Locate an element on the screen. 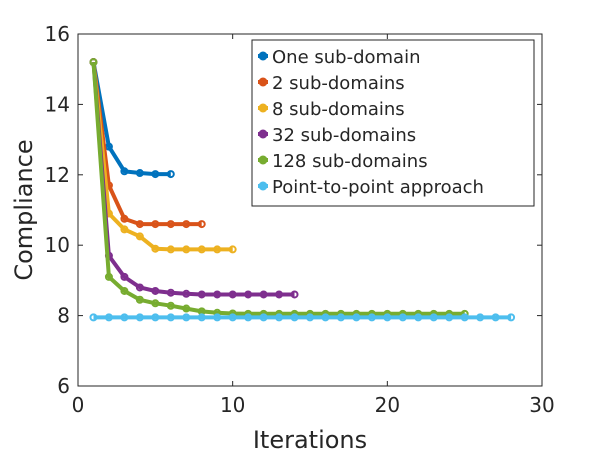  legend-item: One sub-domain is located at coordinates (339, 57).